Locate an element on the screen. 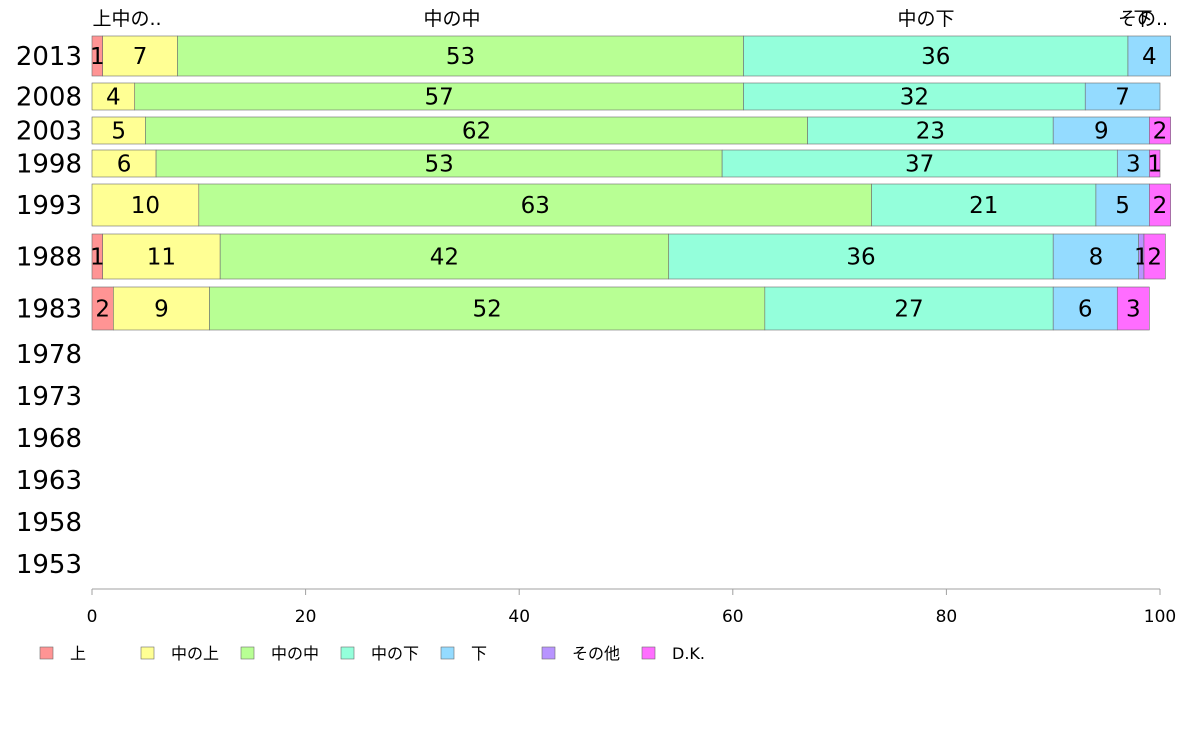 The image size is (1188, 736). year-label-2008: 2008 is located at coordinates (49, 98).